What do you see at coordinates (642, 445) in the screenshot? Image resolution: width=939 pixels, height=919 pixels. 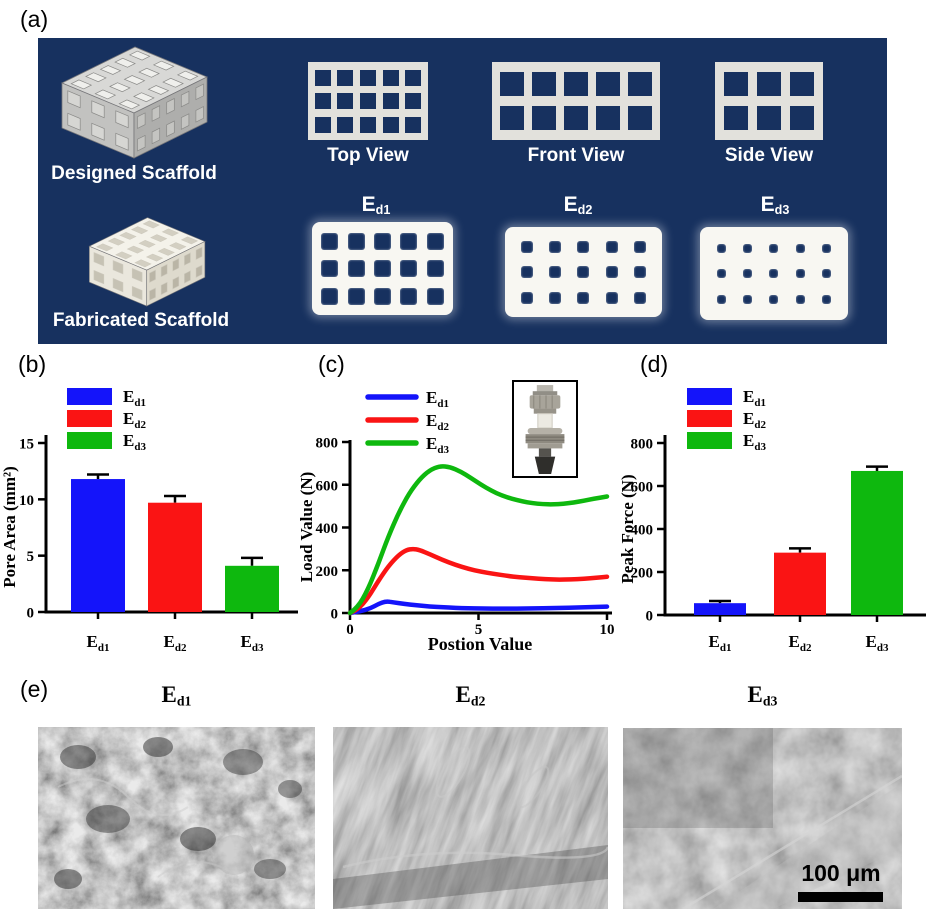 I see `svg-text: 800` at bounding box center [642, 445].